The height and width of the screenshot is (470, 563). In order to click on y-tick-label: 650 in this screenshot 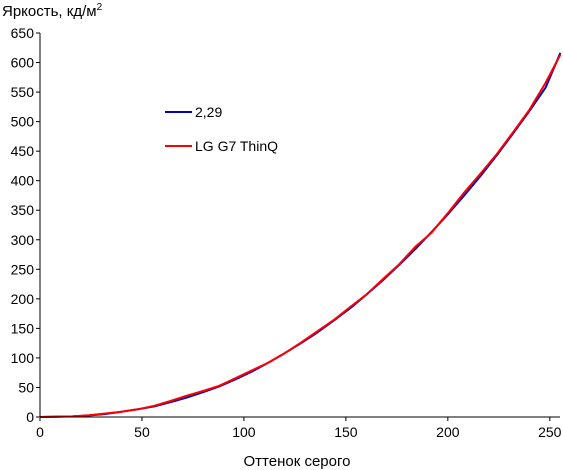, I will do `click(23, 33)`.